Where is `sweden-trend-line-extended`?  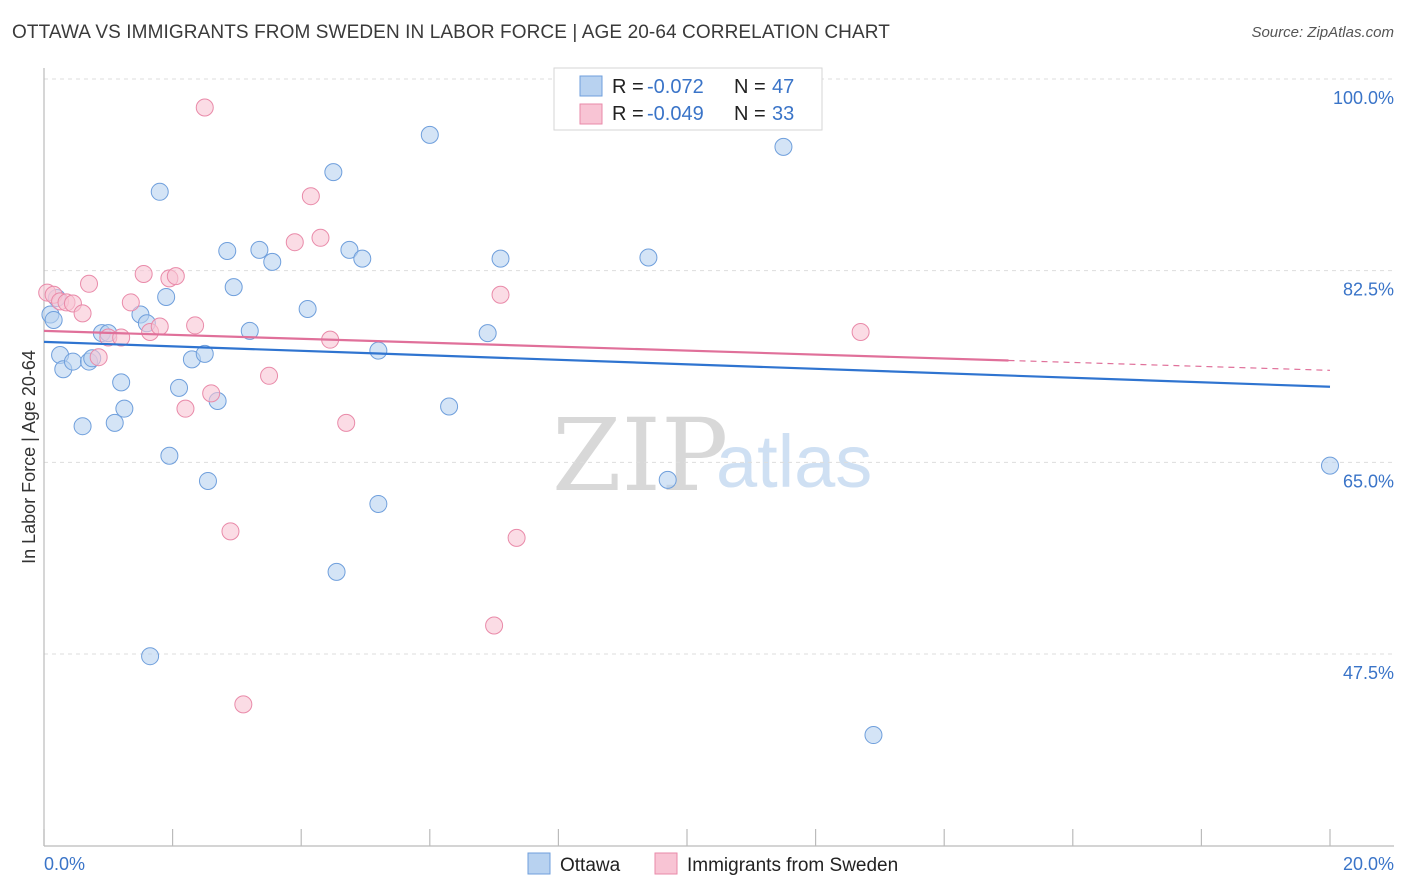
sweden-trend-line-extended is located at coordinates (1169, 365).